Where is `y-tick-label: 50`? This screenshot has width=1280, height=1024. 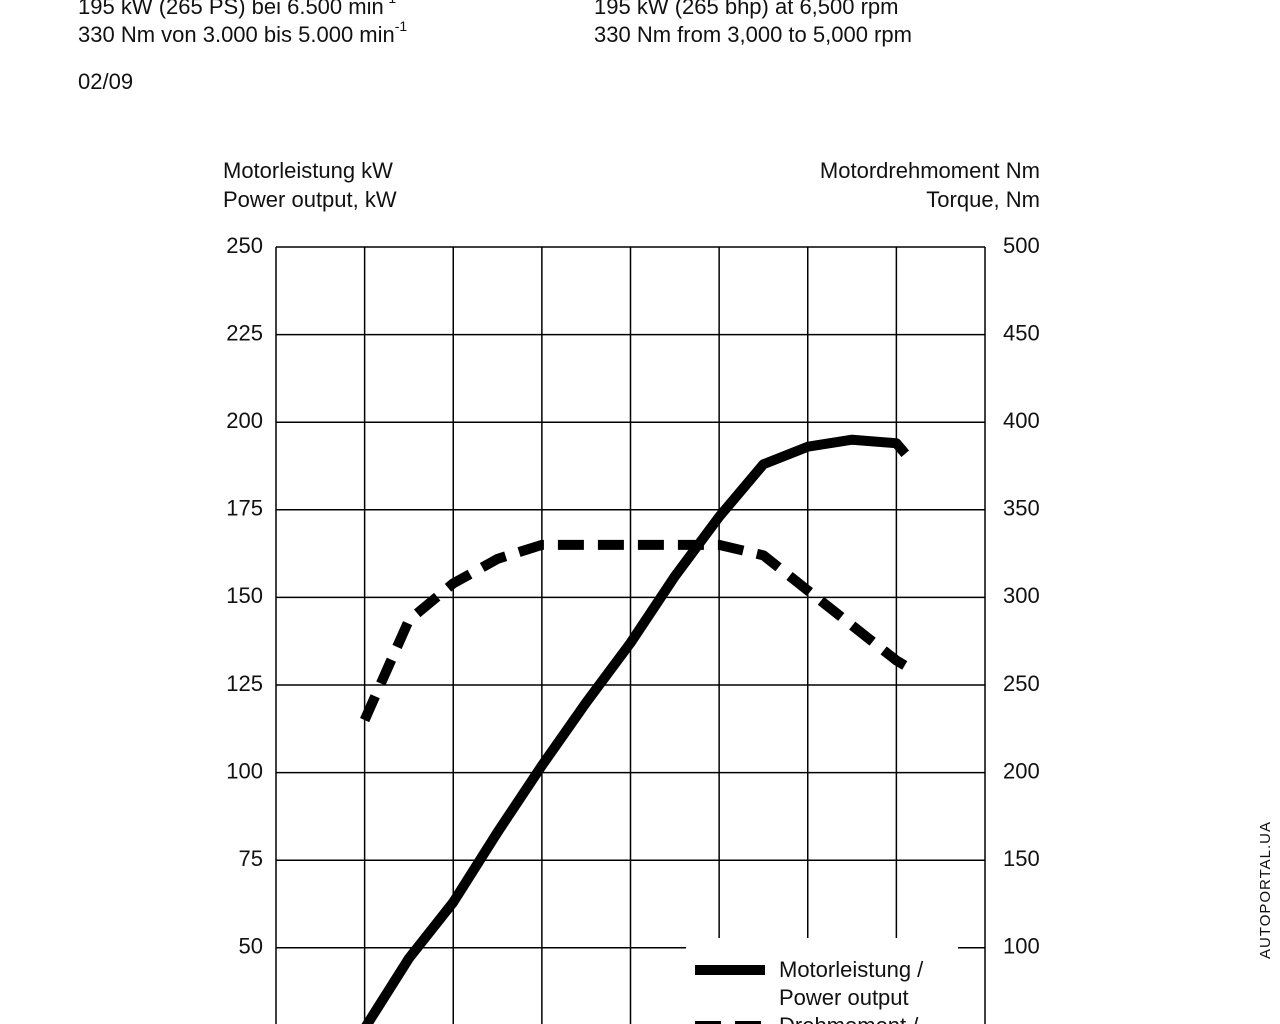
y-tick-label: 50 is located at coordinates (251, 946).